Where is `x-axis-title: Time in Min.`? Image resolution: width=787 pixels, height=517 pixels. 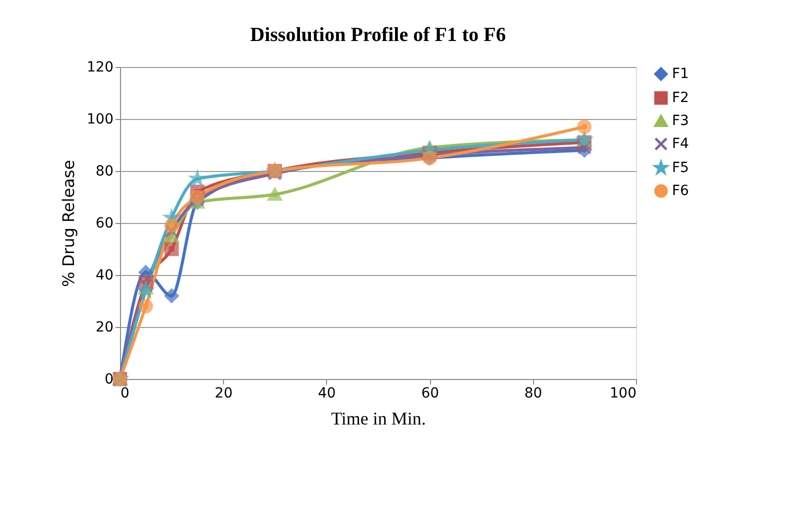 x-axis-title: Time in Min. is located at coordinates (378, 418).